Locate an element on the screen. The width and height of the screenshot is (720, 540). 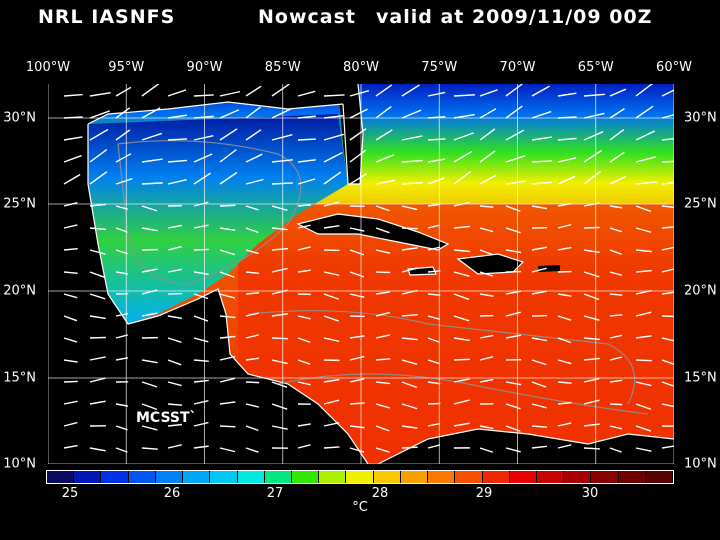
colorbar-tick: 29 is located at coordinates (484, 493).